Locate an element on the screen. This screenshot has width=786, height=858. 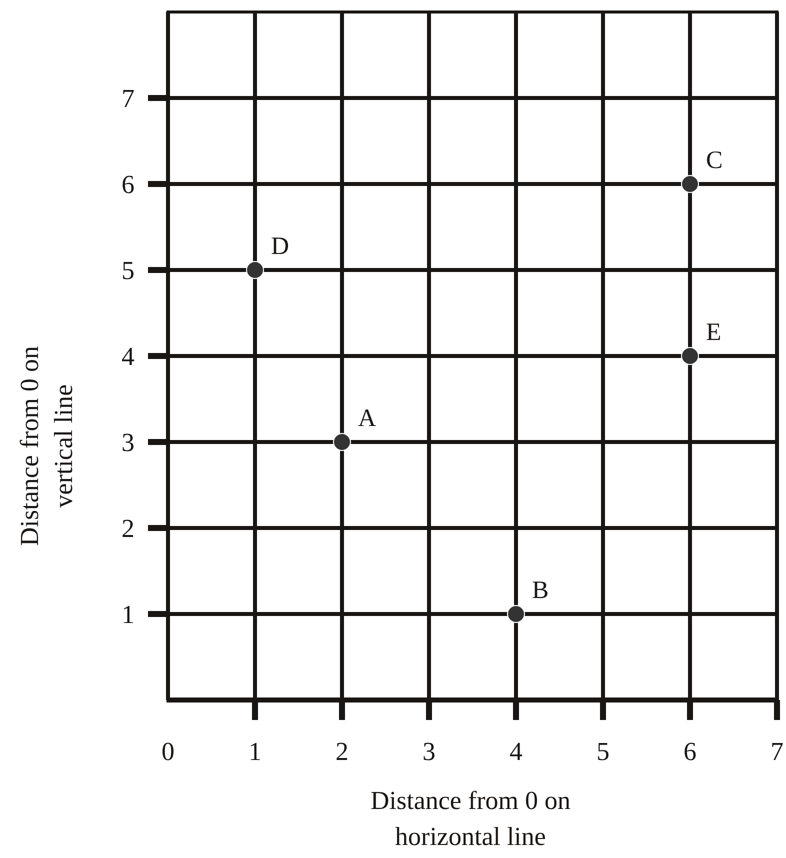
x-tick-label: 7 is located at coordinates (777, 751).